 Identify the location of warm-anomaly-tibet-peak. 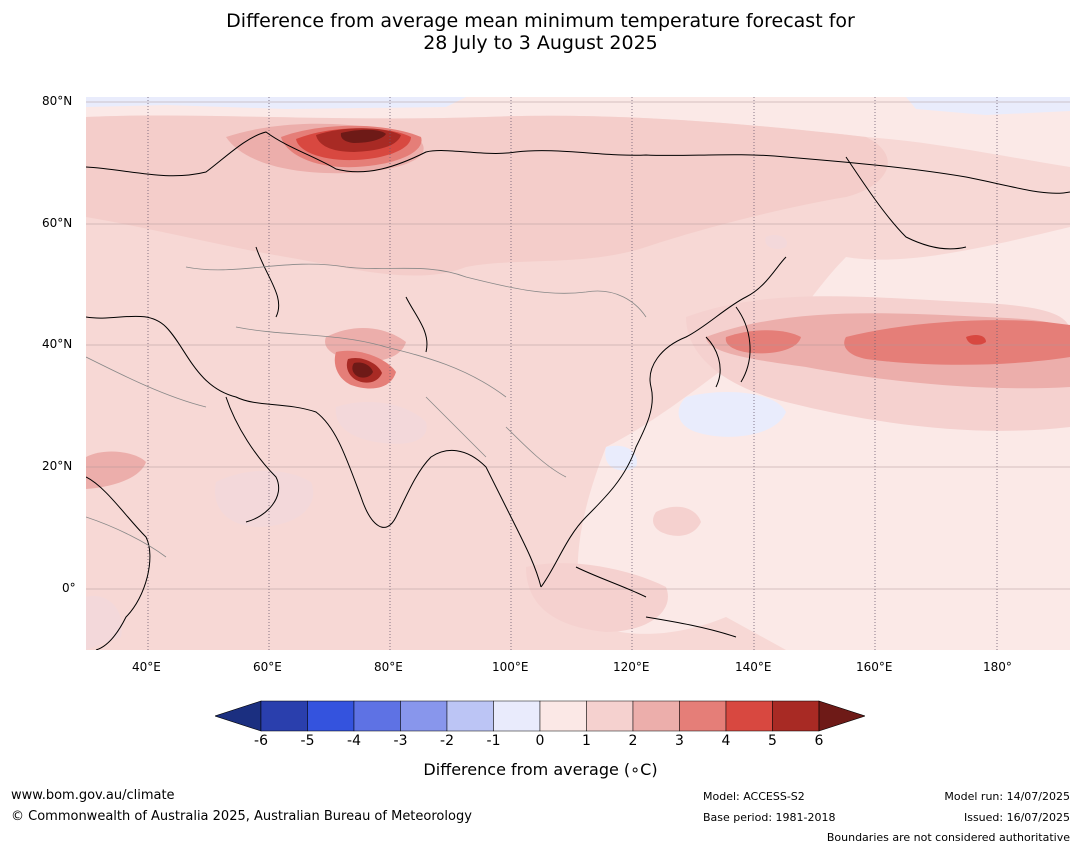
(362, 370).